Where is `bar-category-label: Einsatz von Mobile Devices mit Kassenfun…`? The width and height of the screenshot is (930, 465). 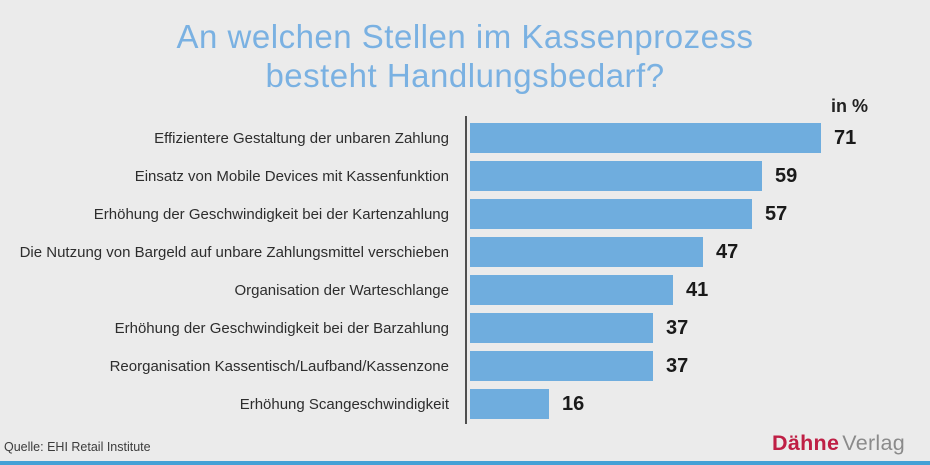 bar-category-label: Einsatz von Mobile Devices mit Kassenfun… is located at coordinates (291, 176).